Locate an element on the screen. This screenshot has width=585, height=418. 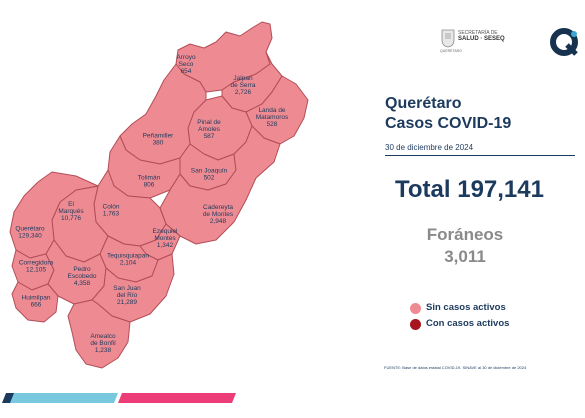
municipality-cases: 2,104 is located at coordinates (128, 263).